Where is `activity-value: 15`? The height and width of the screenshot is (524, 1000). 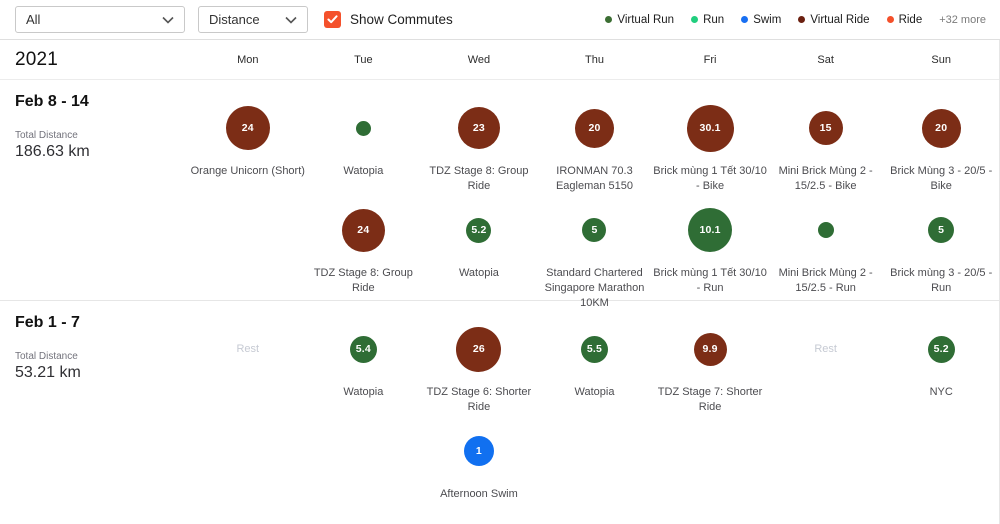 activity-value: 15 is located at coordinates (825, 128).